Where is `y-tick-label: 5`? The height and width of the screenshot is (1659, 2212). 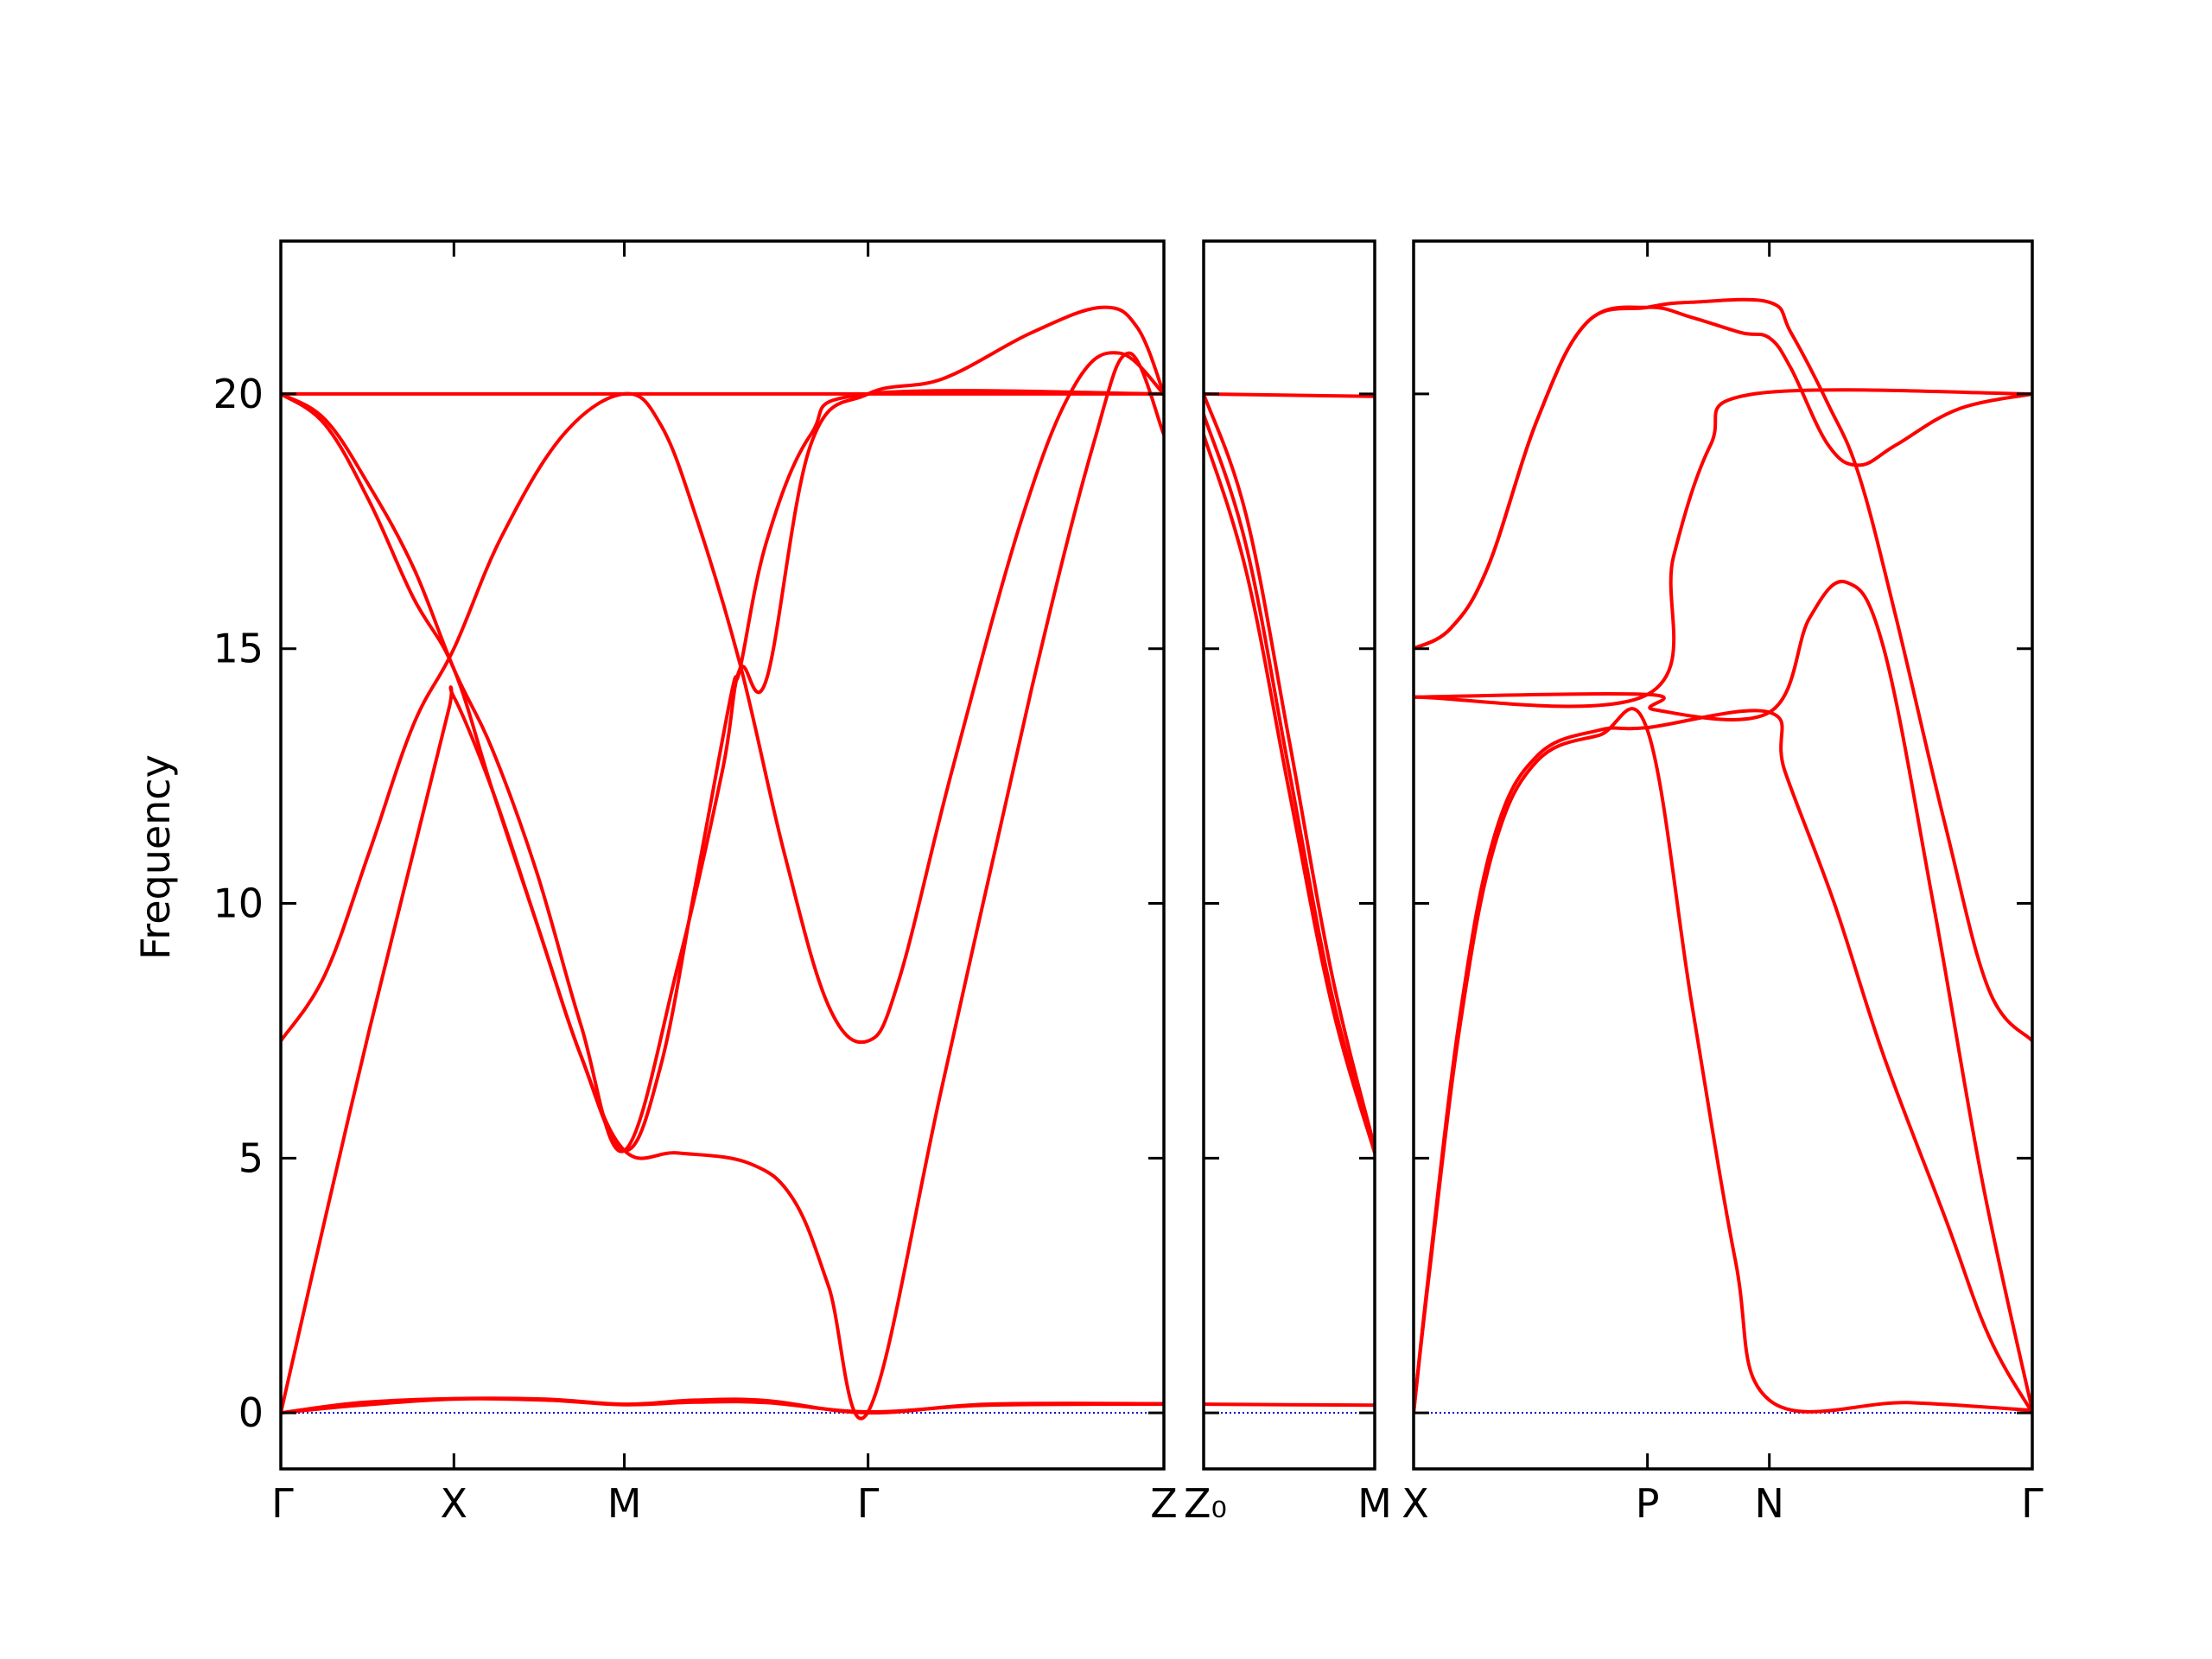 y-tick-label: 5 is located at coordinates (251, 1158).